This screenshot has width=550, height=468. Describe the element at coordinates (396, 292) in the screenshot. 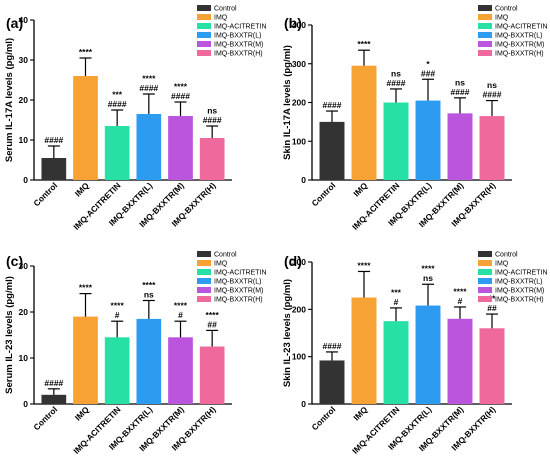

I see `significance-label: ***` at that location.